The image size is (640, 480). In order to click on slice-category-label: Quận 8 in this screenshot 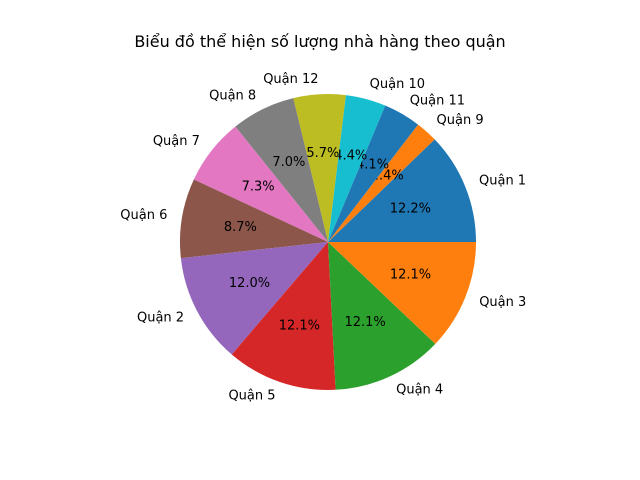, I will do `click(232, 95)`.